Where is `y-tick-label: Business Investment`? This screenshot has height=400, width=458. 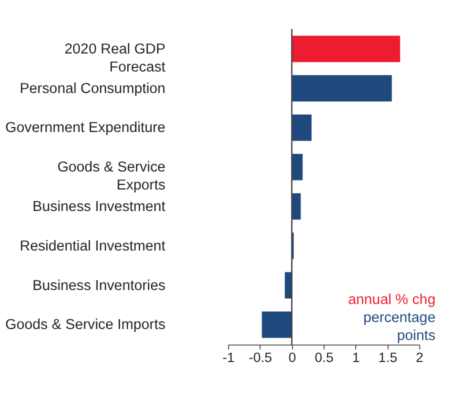
y-tick-label: Business Investment is located at coordinates (99, 206).